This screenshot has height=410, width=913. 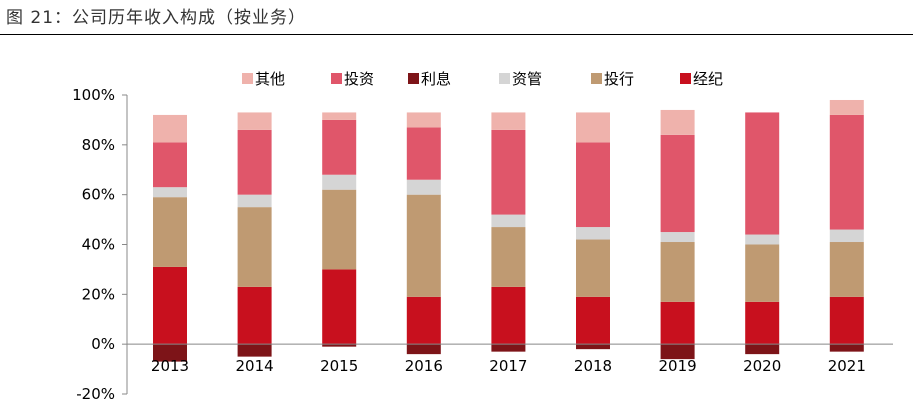 What do you see at coordinates (456, 34) in the screenshot?
I see `title-divider` at bounding box center [456, 34].